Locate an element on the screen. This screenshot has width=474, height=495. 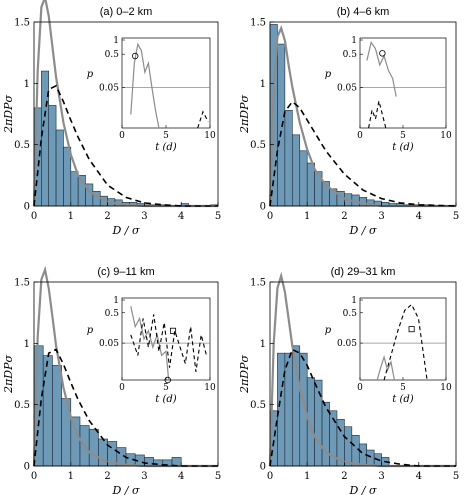
inset-x-tick-label: 10 is located at coordinates (446, 388).